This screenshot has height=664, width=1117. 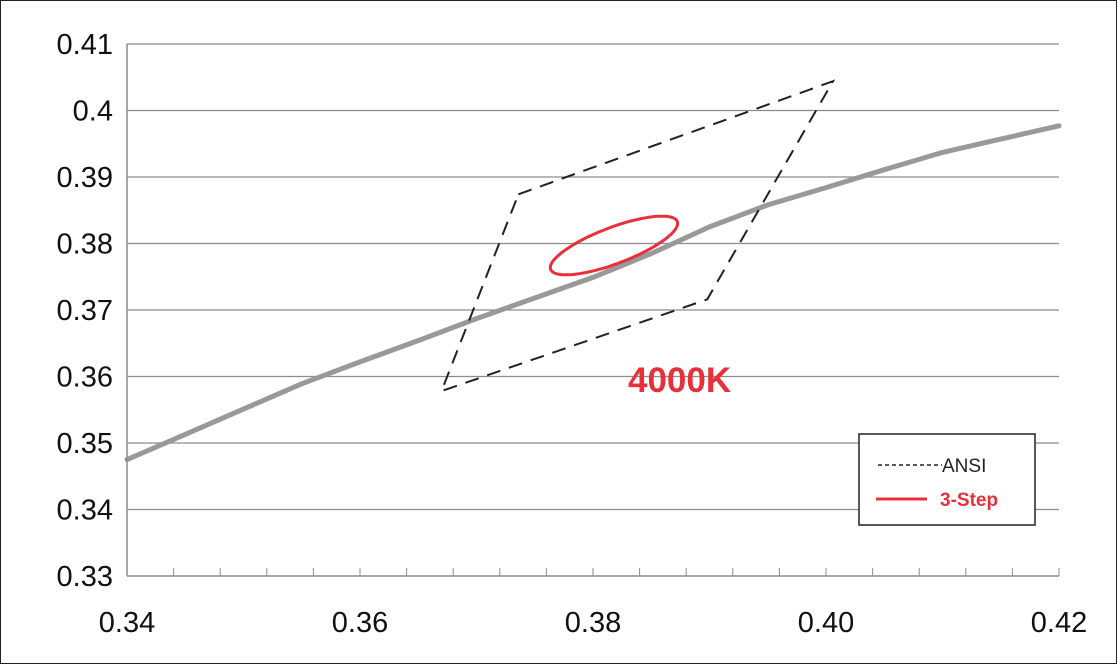 I want to click on y-tick-label: 0.41, so click(x=85, y=45).